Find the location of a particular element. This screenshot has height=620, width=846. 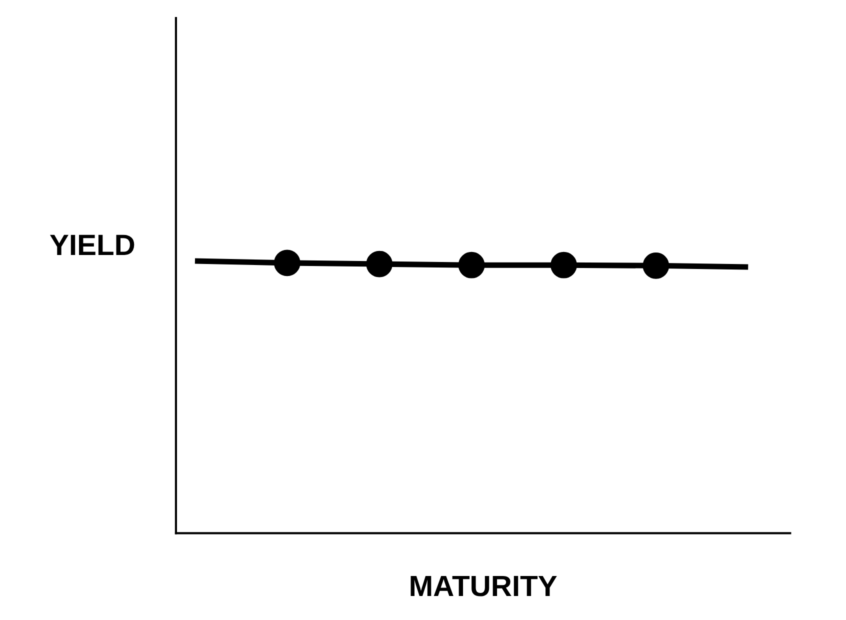

y-axis-title: YIELD is located at coordinates (92, 244).